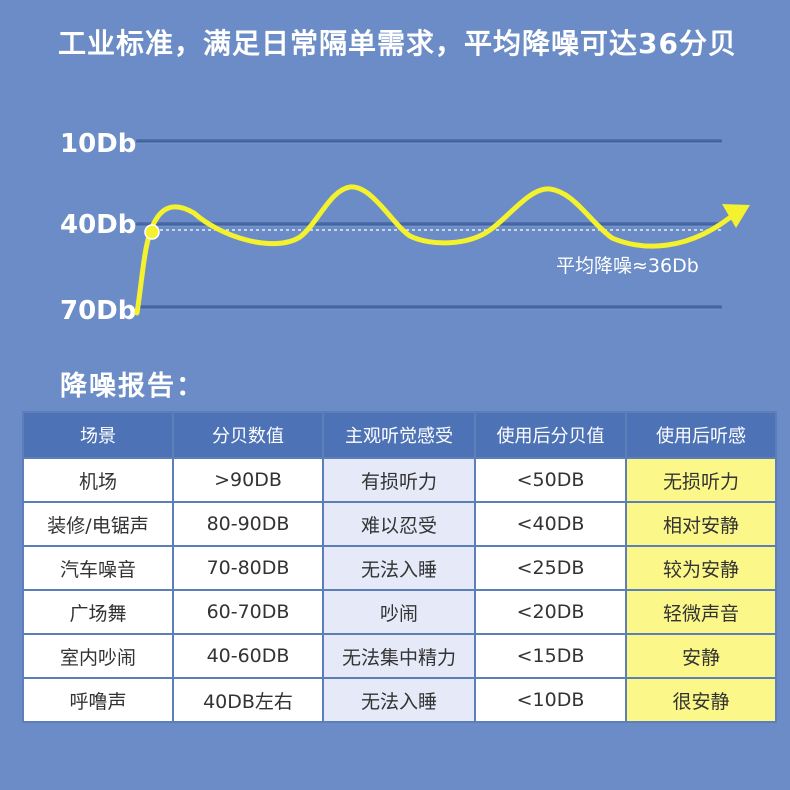 The width and height of the screenshot is (790, 790). What do you see at coordinates (248, 612) in the screenshot?
I see `cell-decibel: 60-70DB` at bounding box center [248, 612].